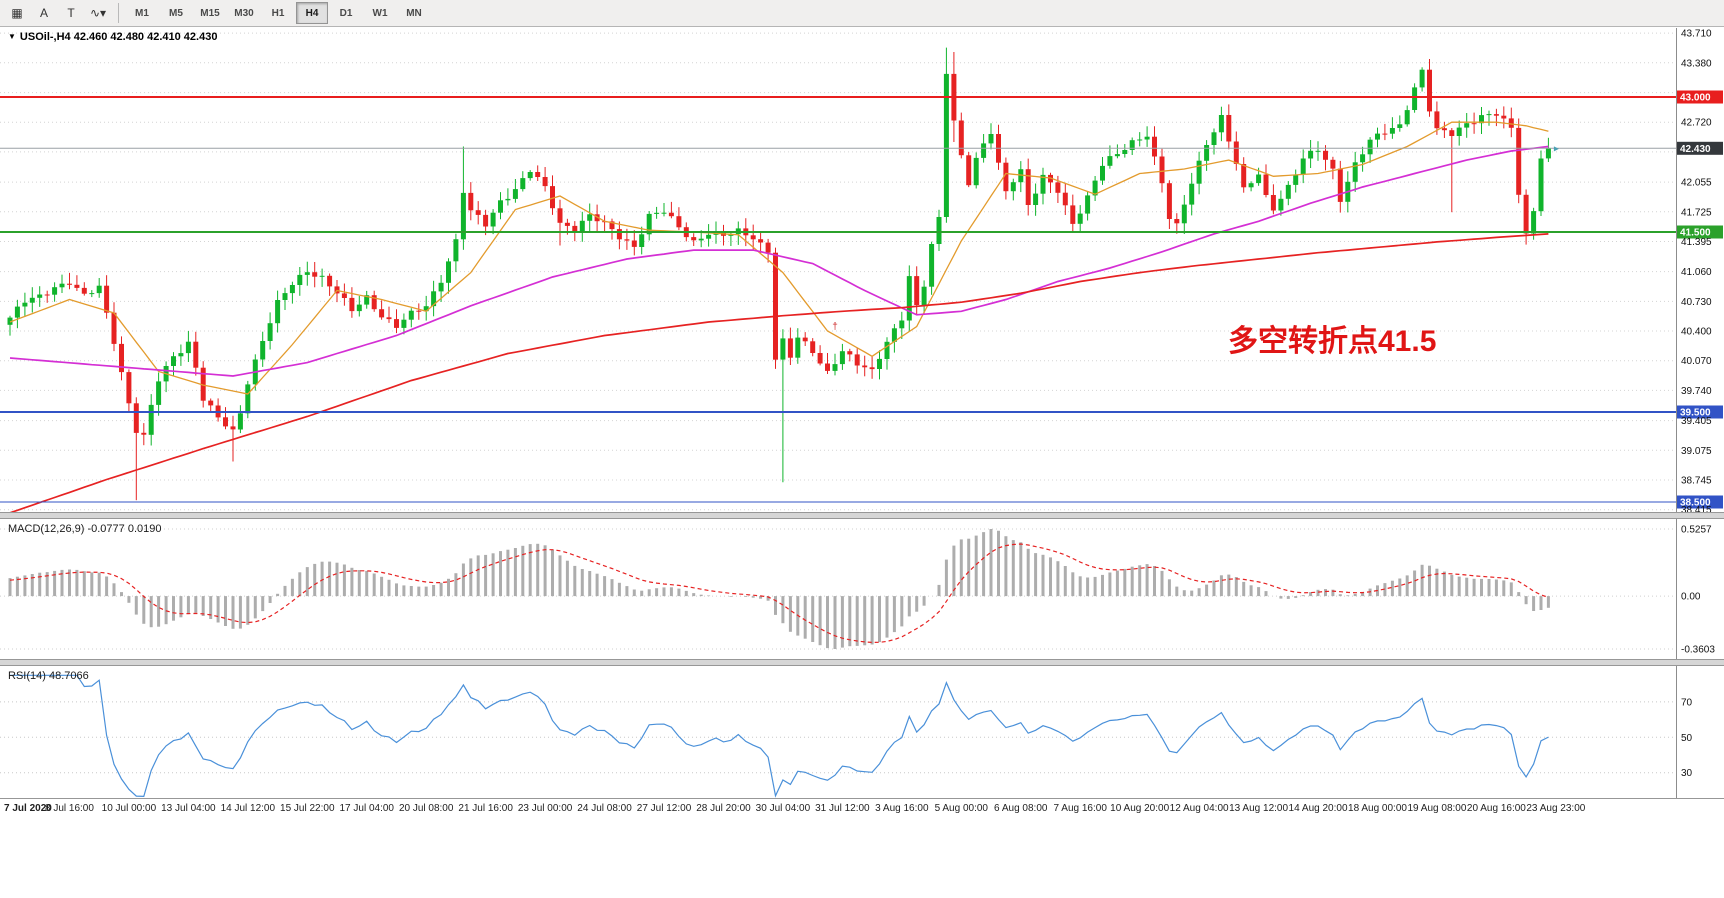 The width and height of the screenshot is (1724, 898). I want to click on horizontal-level-line: 39.500, so click(861, 412).